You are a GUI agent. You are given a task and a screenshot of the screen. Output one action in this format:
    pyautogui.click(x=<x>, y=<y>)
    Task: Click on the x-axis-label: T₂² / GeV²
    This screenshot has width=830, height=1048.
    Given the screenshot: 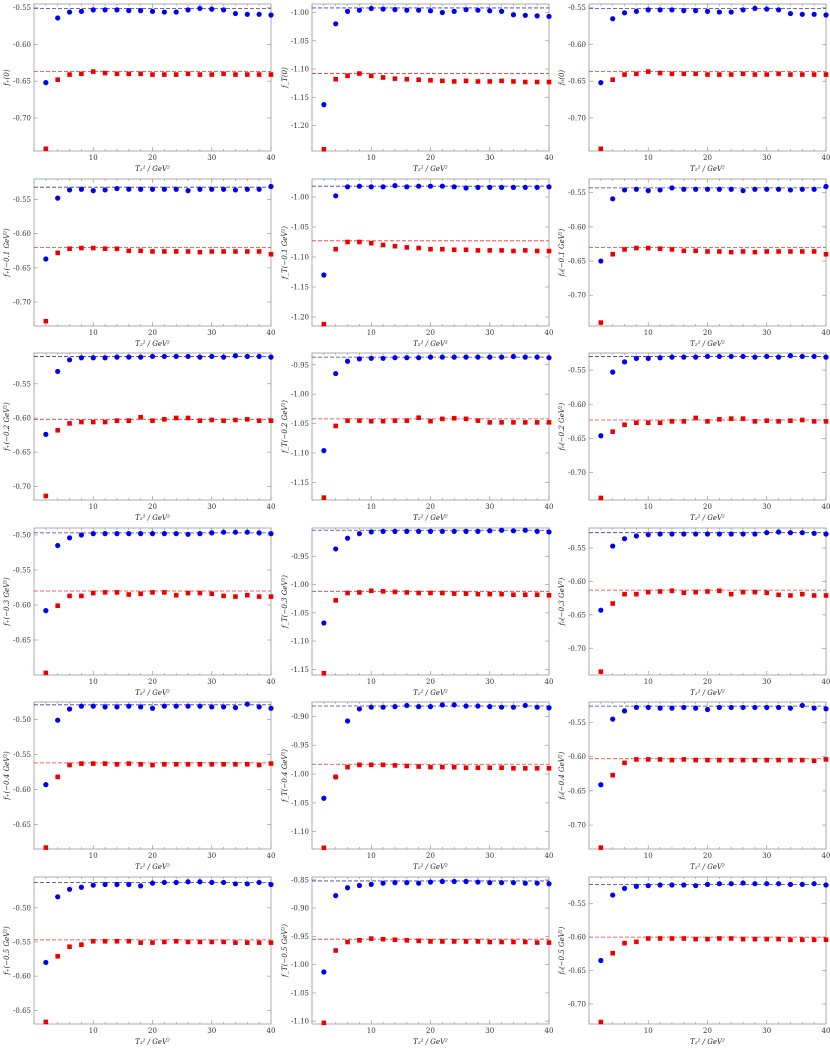 What is the action you would take?
    pyautogui.click(x=430, y=867)
    